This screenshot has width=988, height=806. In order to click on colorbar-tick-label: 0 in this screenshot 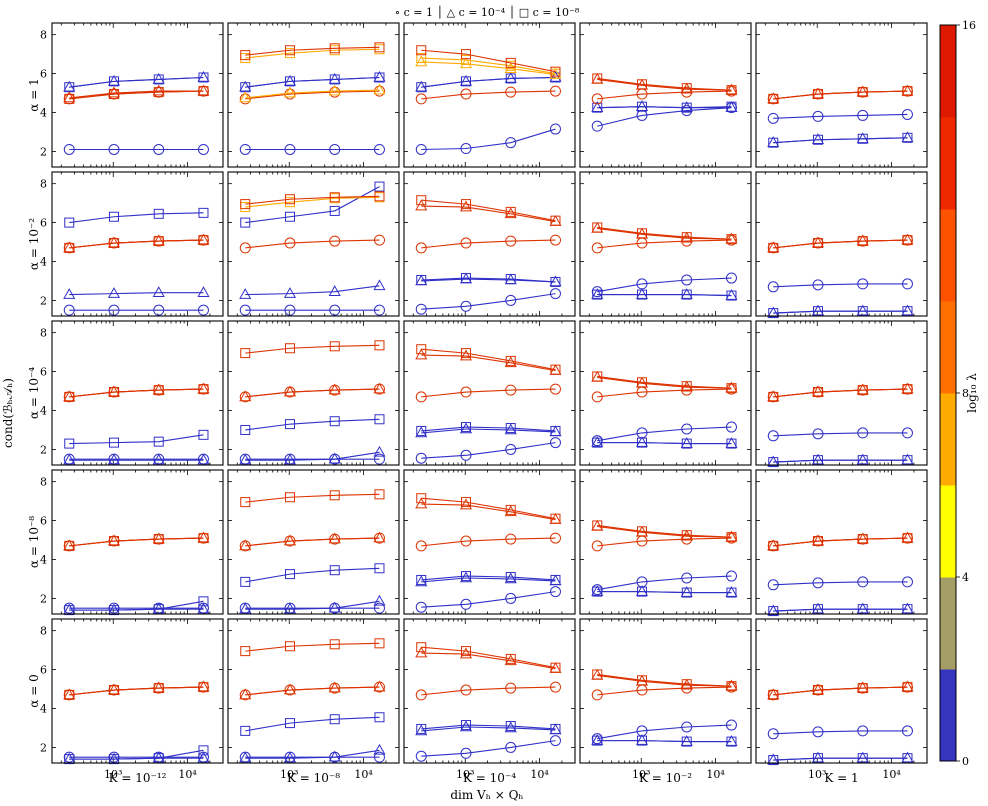, I will do `click(965, 761)`.